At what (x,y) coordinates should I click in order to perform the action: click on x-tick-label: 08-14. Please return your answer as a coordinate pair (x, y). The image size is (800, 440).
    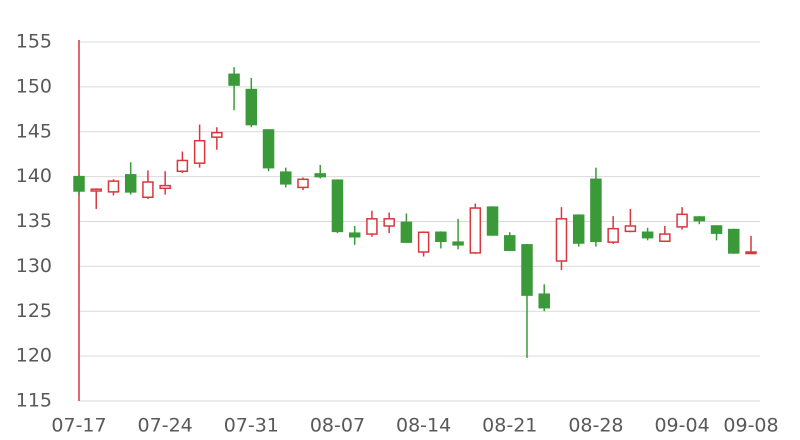
    Looking at the image, I should click on (423, 426).